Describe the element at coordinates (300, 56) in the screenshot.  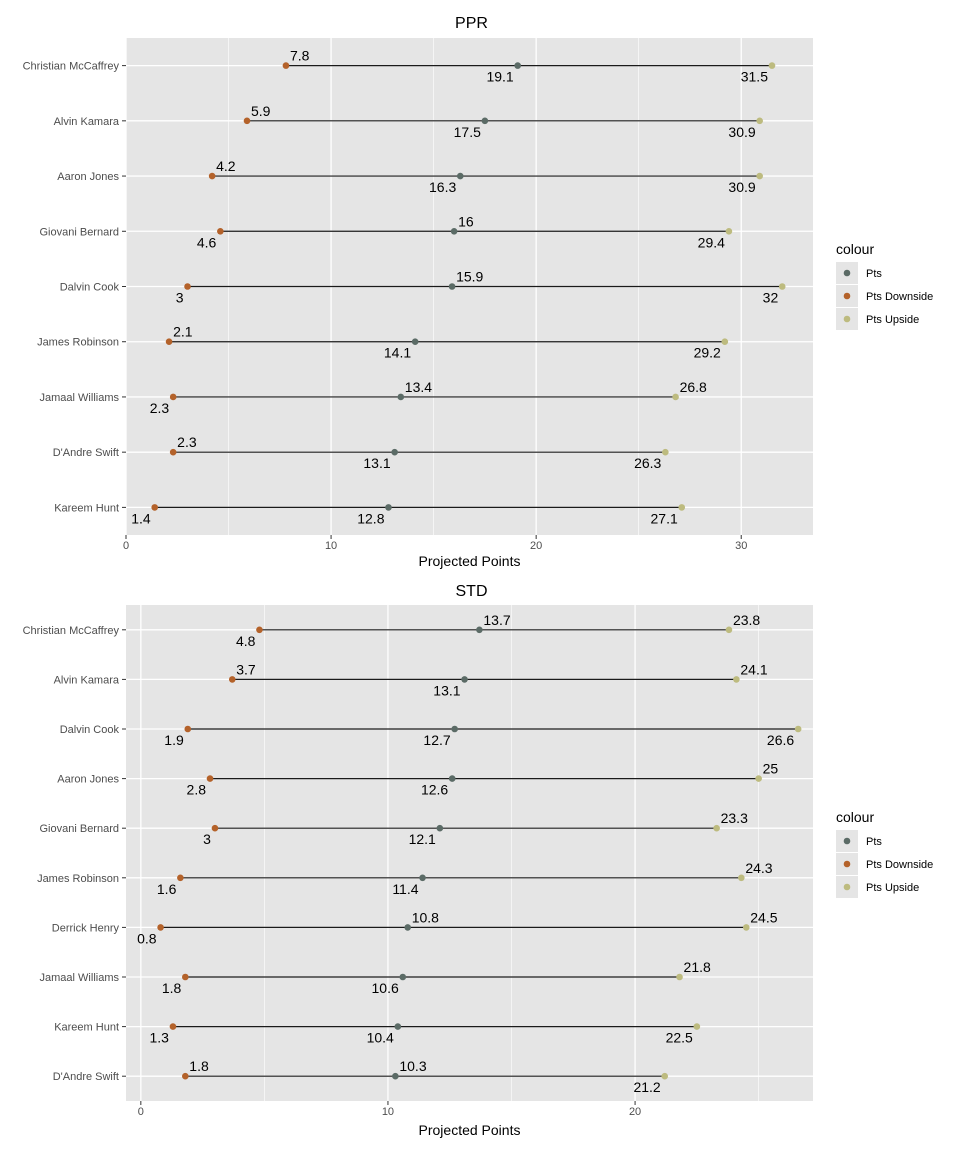
I see `data-label-pts-downside: 7.8` at that location.